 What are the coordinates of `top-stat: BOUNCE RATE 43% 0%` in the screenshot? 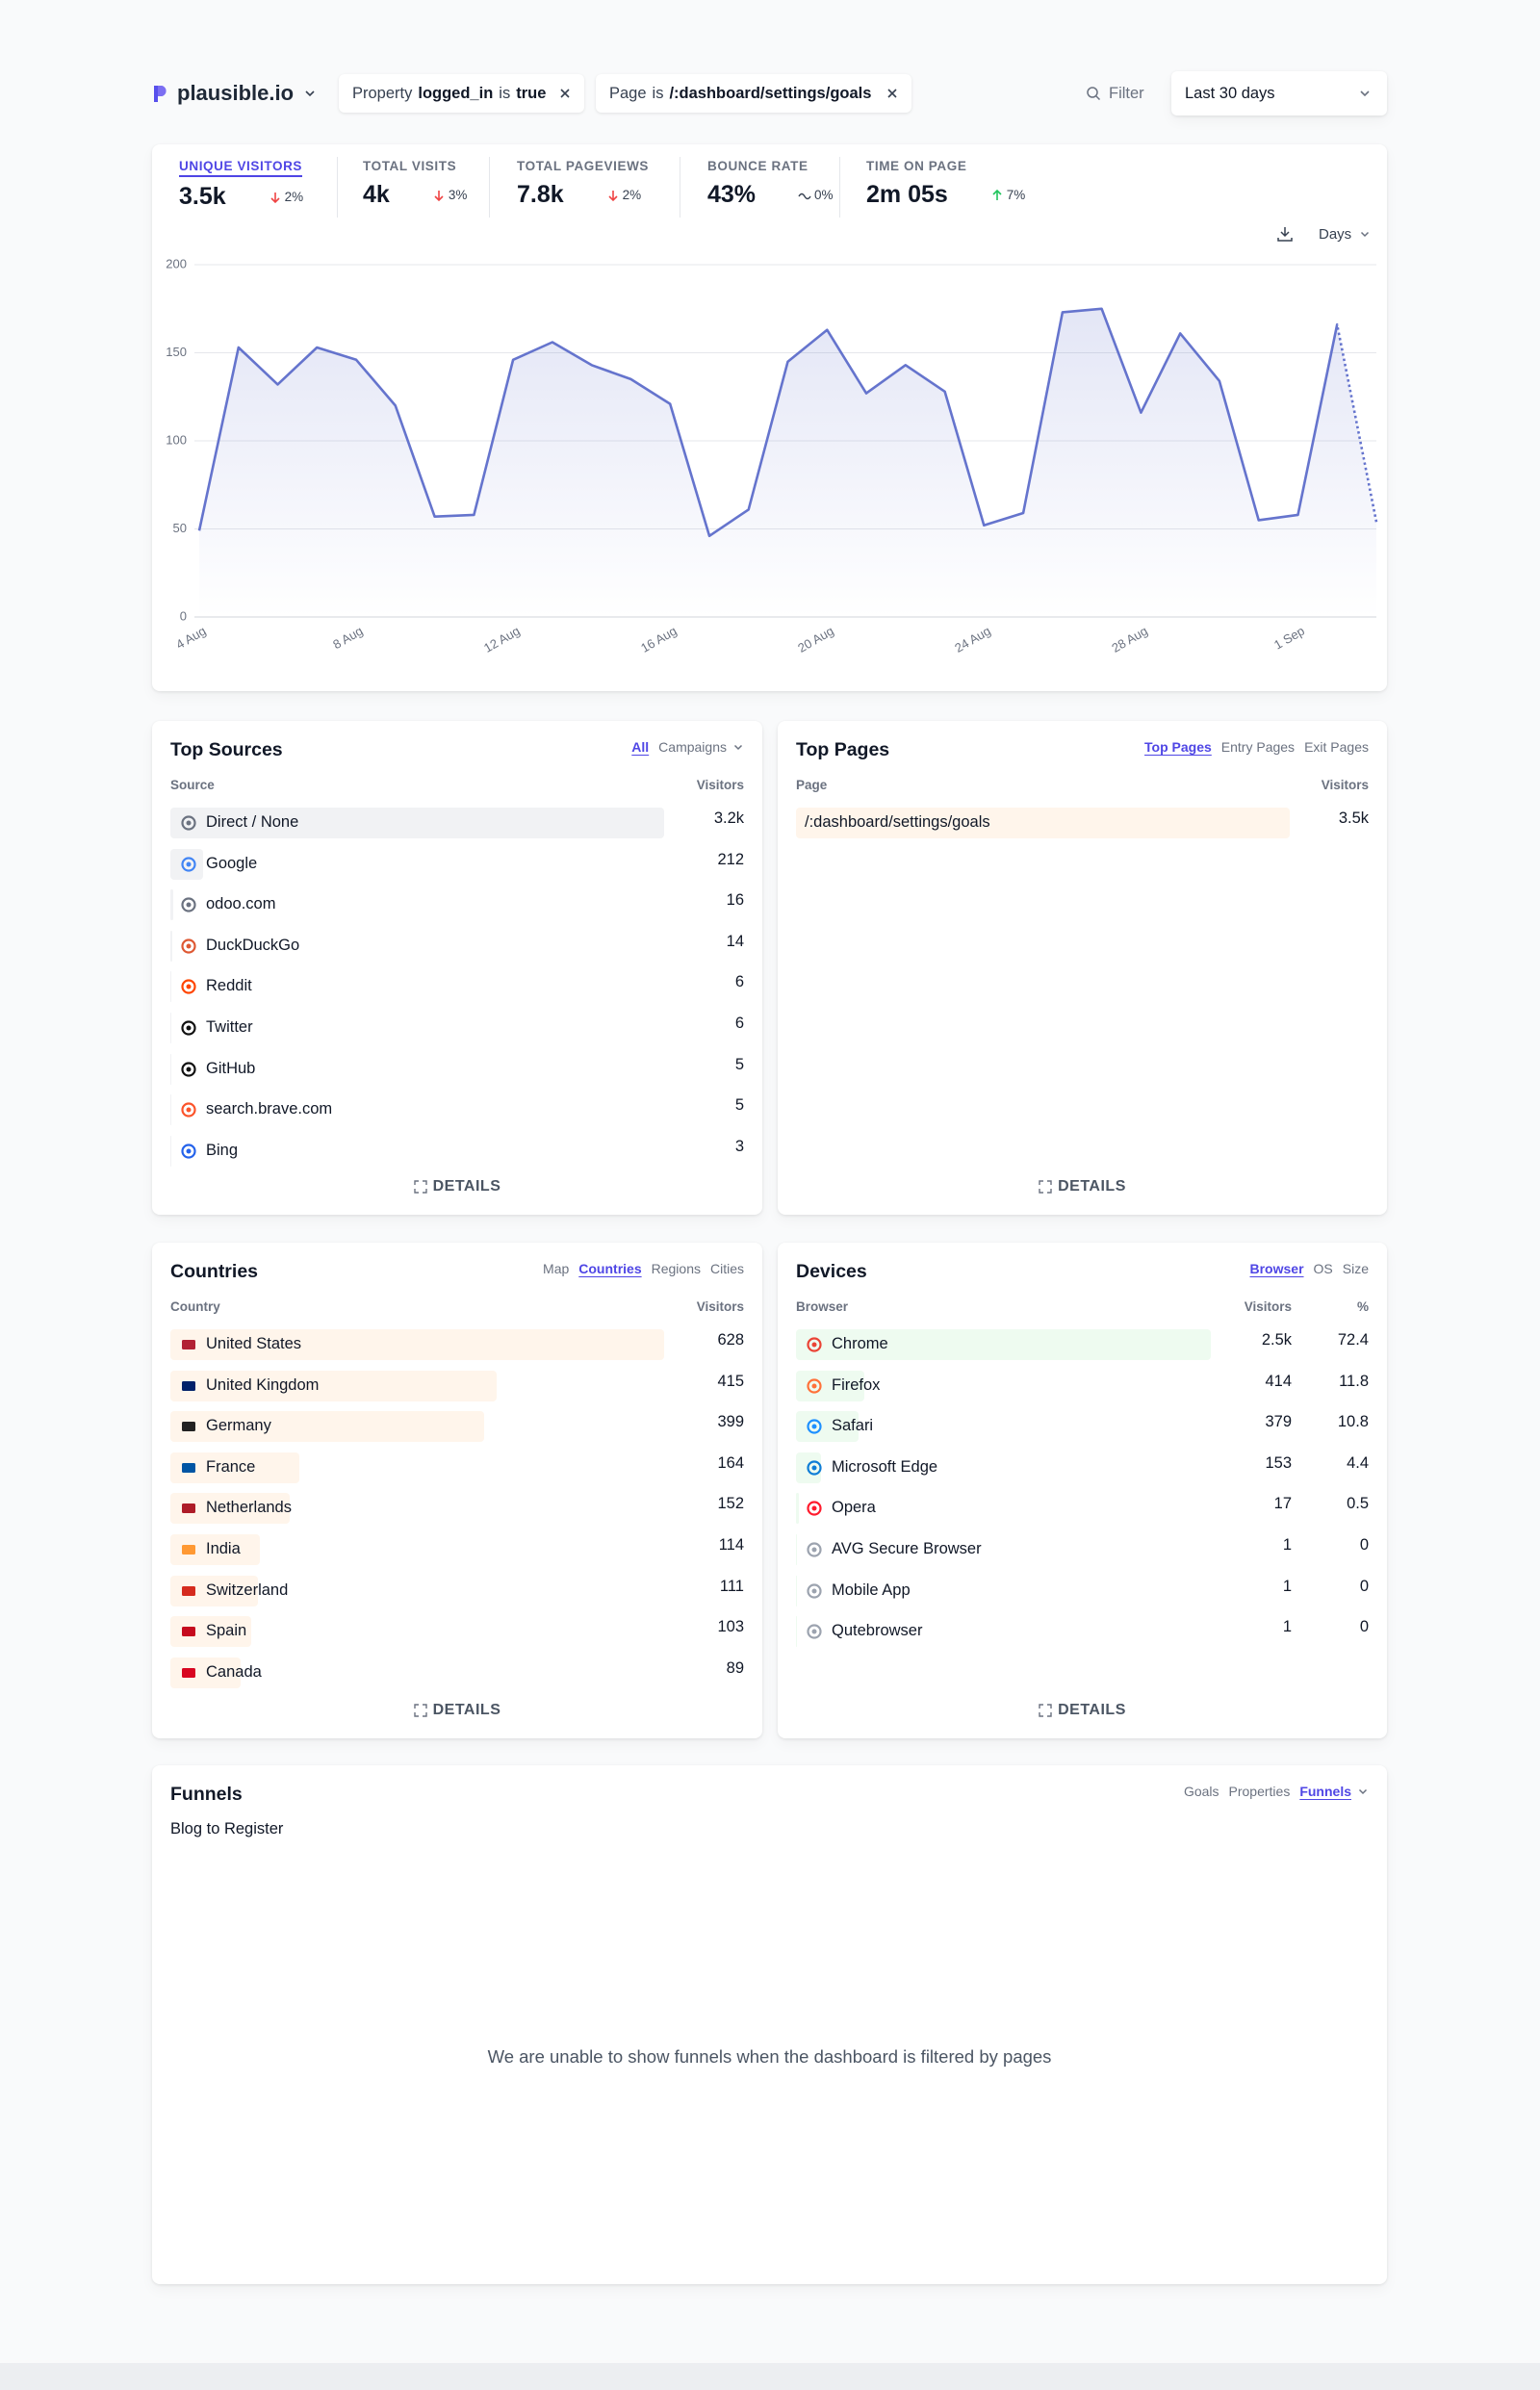 It's located at (770, 183).